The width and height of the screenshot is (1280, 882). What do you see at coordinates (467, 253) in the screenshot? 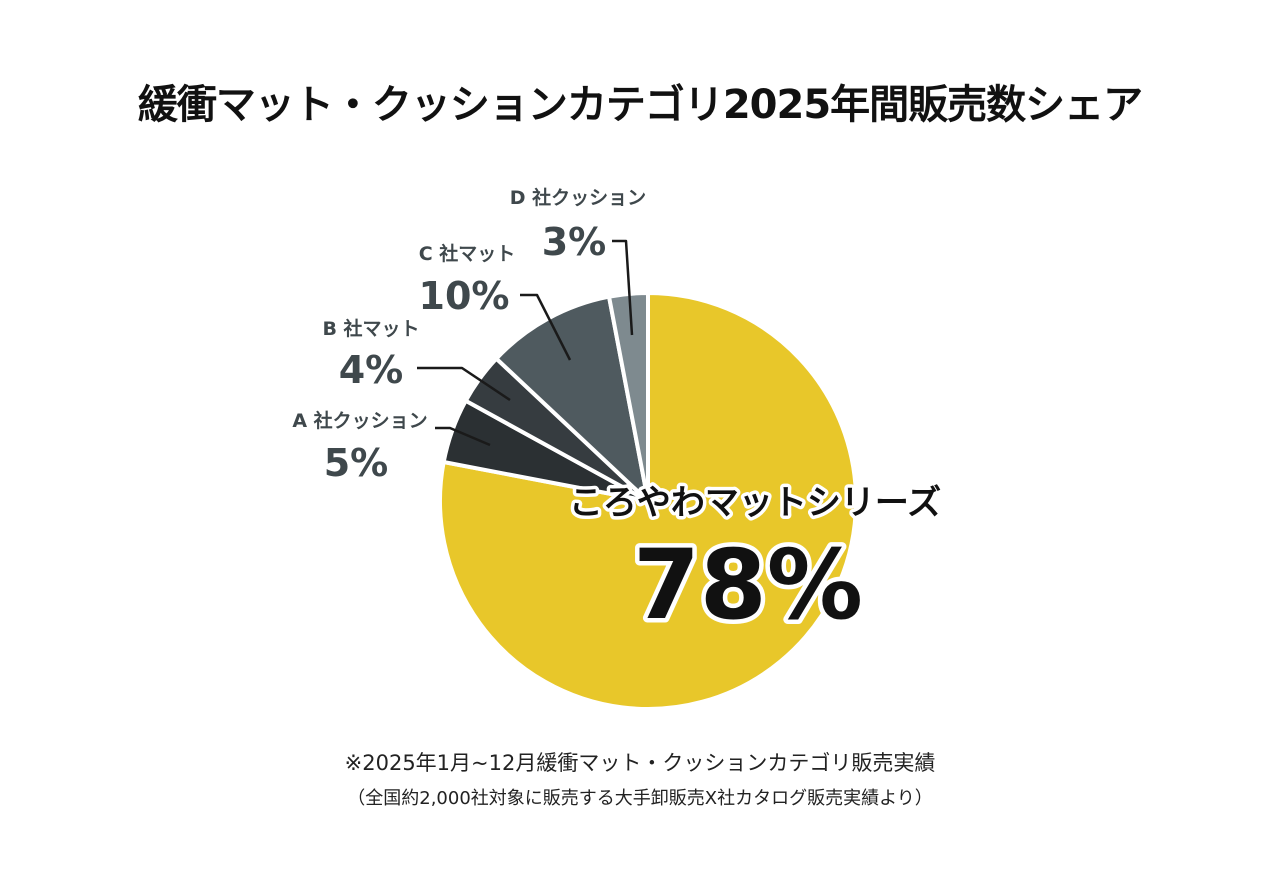
I see `label-c: C 社マット` at bounding box center [467, 253].